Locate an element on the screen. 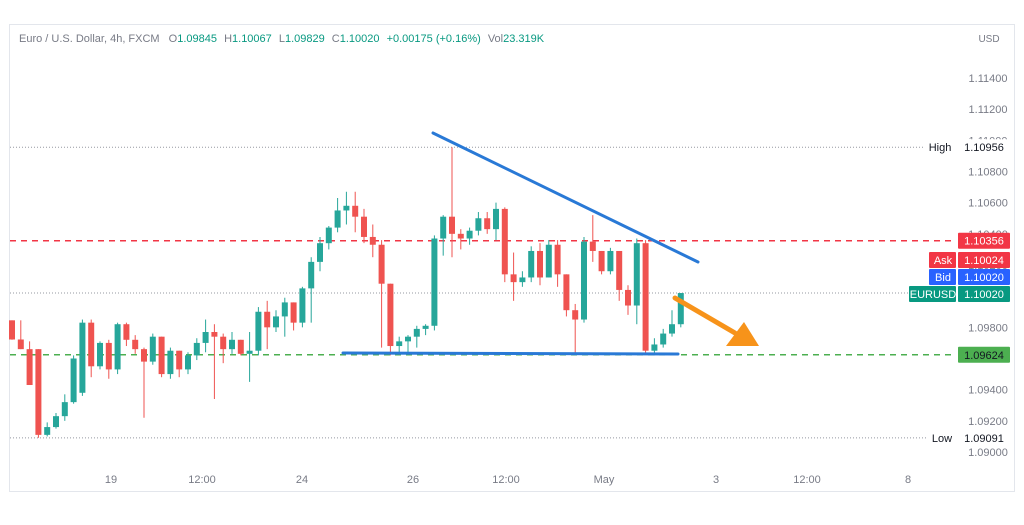  symbol-tag-box is located at coordinates (932, 294).